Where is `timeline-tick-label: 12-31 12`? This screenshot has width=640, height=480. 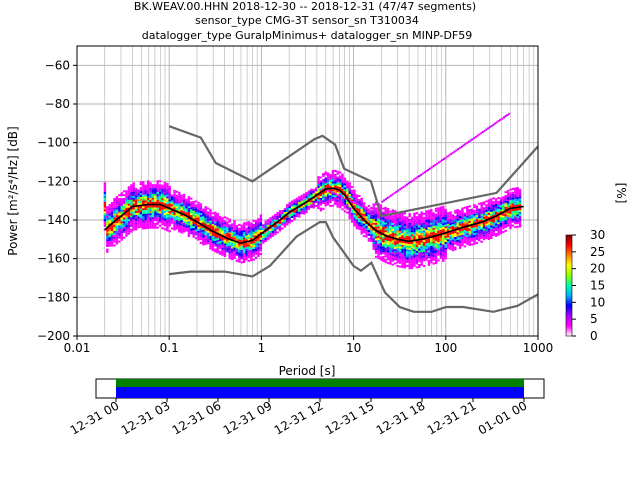
timeline-tick-label: 12-31 12 is located at coordinates (299, 417).